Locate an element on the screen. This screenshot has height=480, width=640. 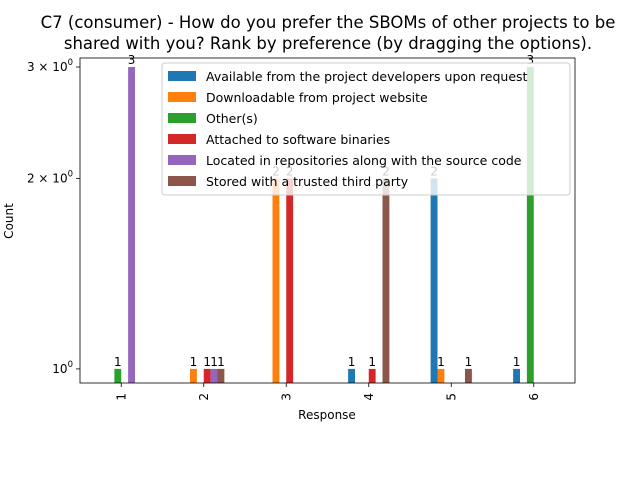
y-axis-label: Count is located at coordinates (9, 221).